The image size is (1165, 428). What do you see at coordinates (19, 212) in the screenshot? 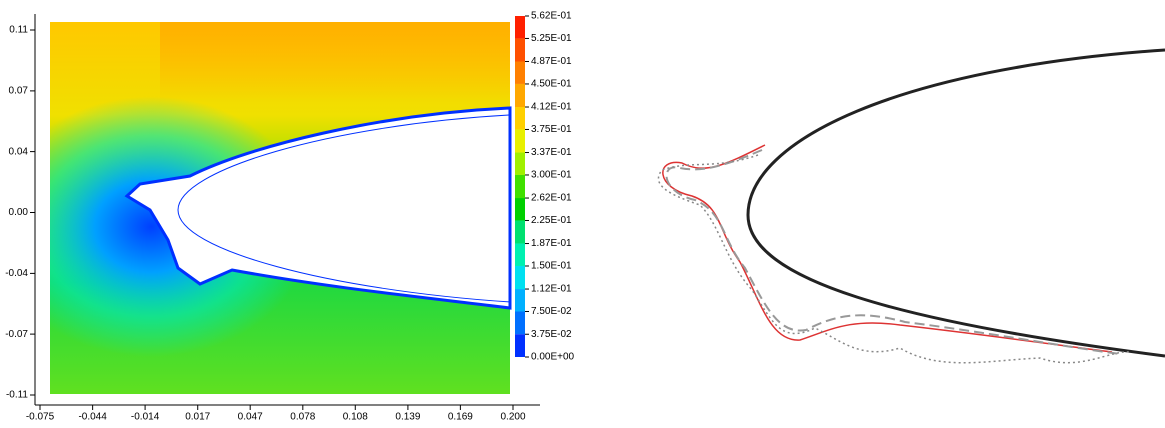
I see `y-tick-label: 0.00` at bounding box center [19, 212].